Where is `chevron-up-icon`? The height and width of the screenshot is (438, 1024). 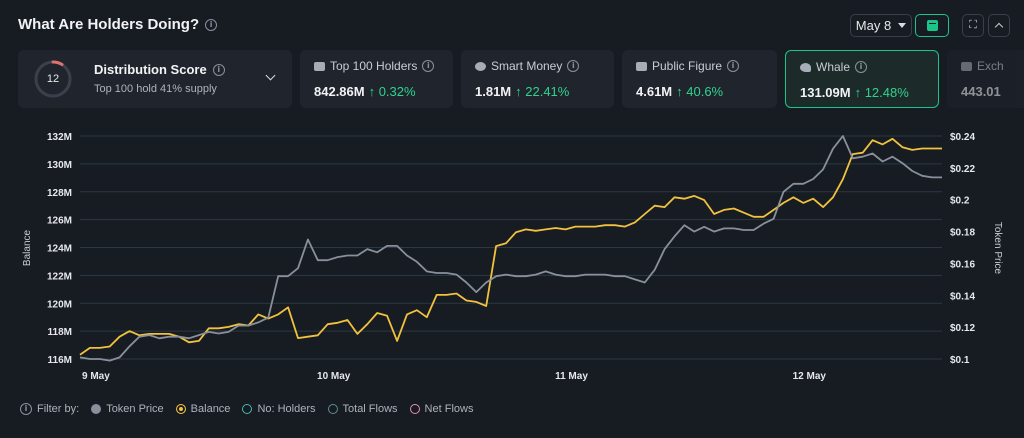
chevron-up-icon is located at coordinates (999, 27).